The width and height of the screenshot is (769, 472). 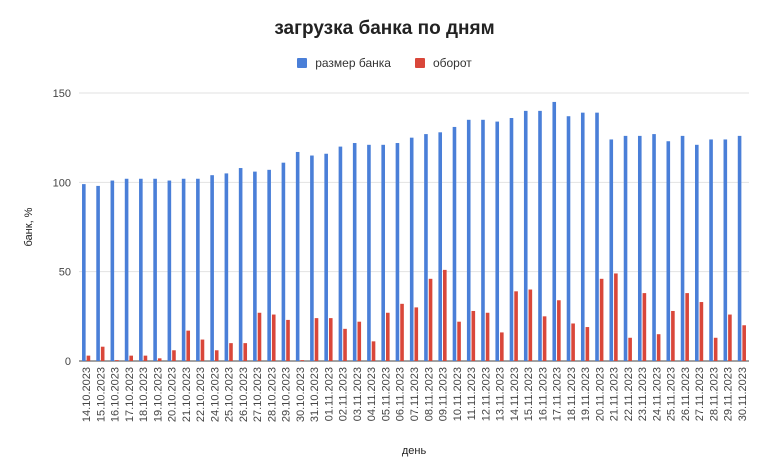 What do you see at coordinates (444, 394) in the screenshot?
I see `x-tick-label: 09.11.2023` at bounding box center [444, 394].